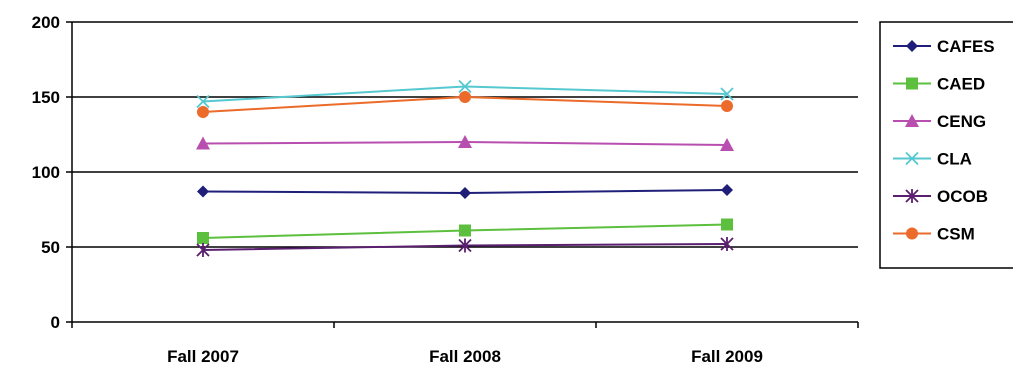  What do you see at coordinates (50, 247) in the screenshot?
I see `y-tick-label: 50` at bounding box center [50, 247].